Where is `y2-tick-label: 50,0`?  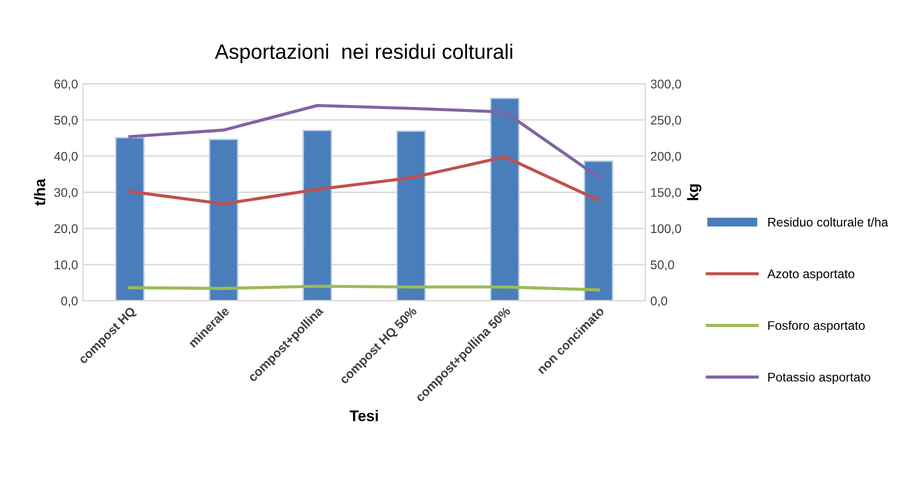
y2-tick-label: 50,0 is located at coordinates (662, 265).